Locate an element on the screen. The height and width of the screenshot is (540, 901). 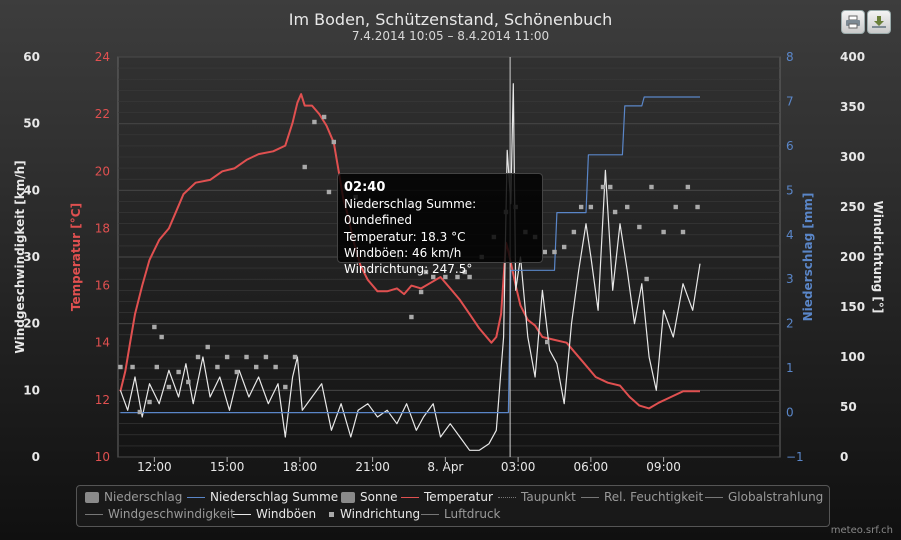
x-tick-label: 18:00 is located at coordinates (300, 467).